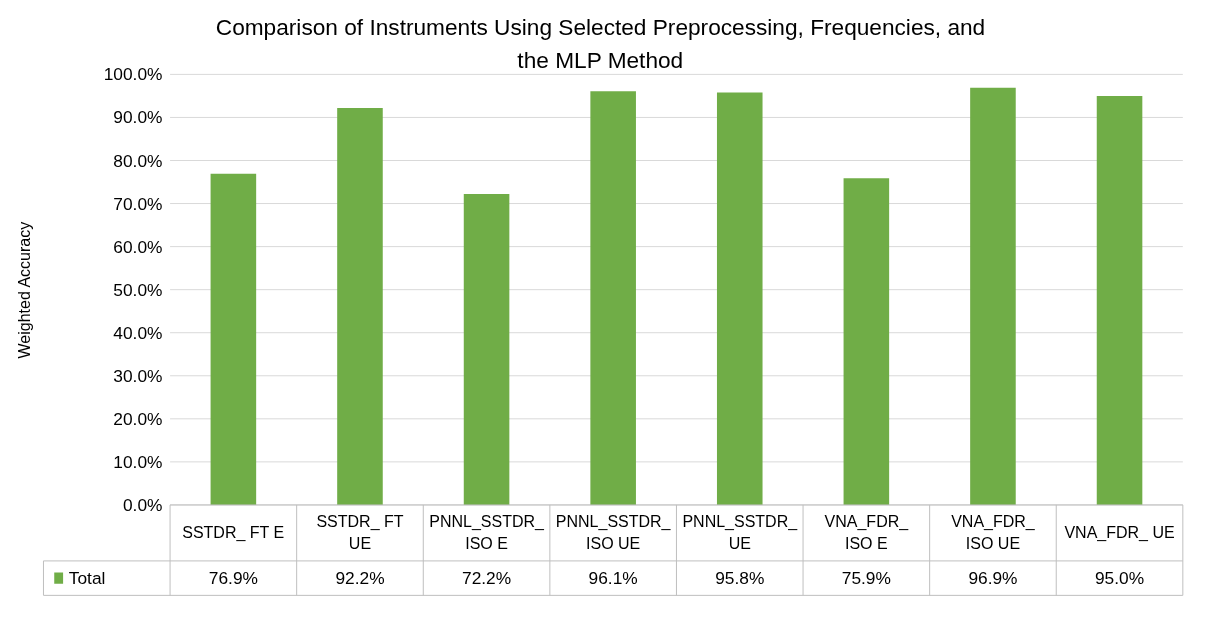  Describe the element at coordinates (138, 203) in the screenshot. I see `y-tick-label: 70.0%` at that location.